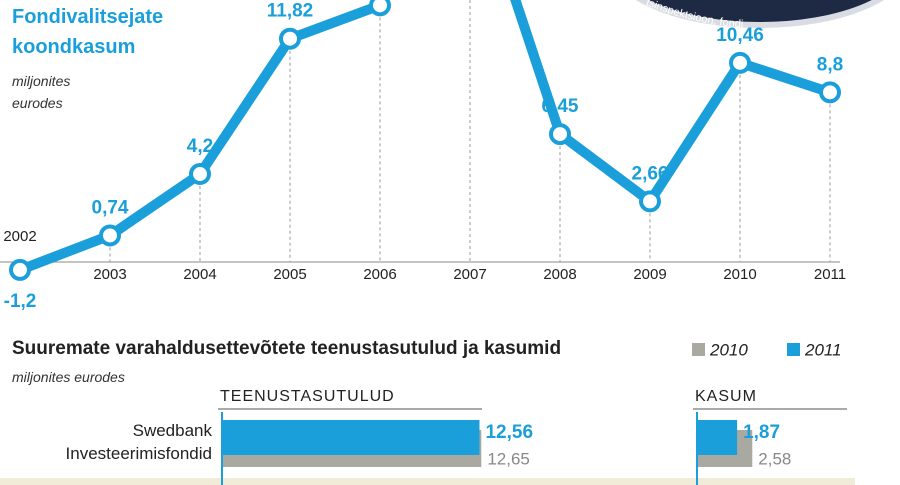 The image size is (900, 485). What do you see at coordinates (739, 274) in the screenshot?
I see `x-tick-label: 2010` at bounding box center [739, 274].